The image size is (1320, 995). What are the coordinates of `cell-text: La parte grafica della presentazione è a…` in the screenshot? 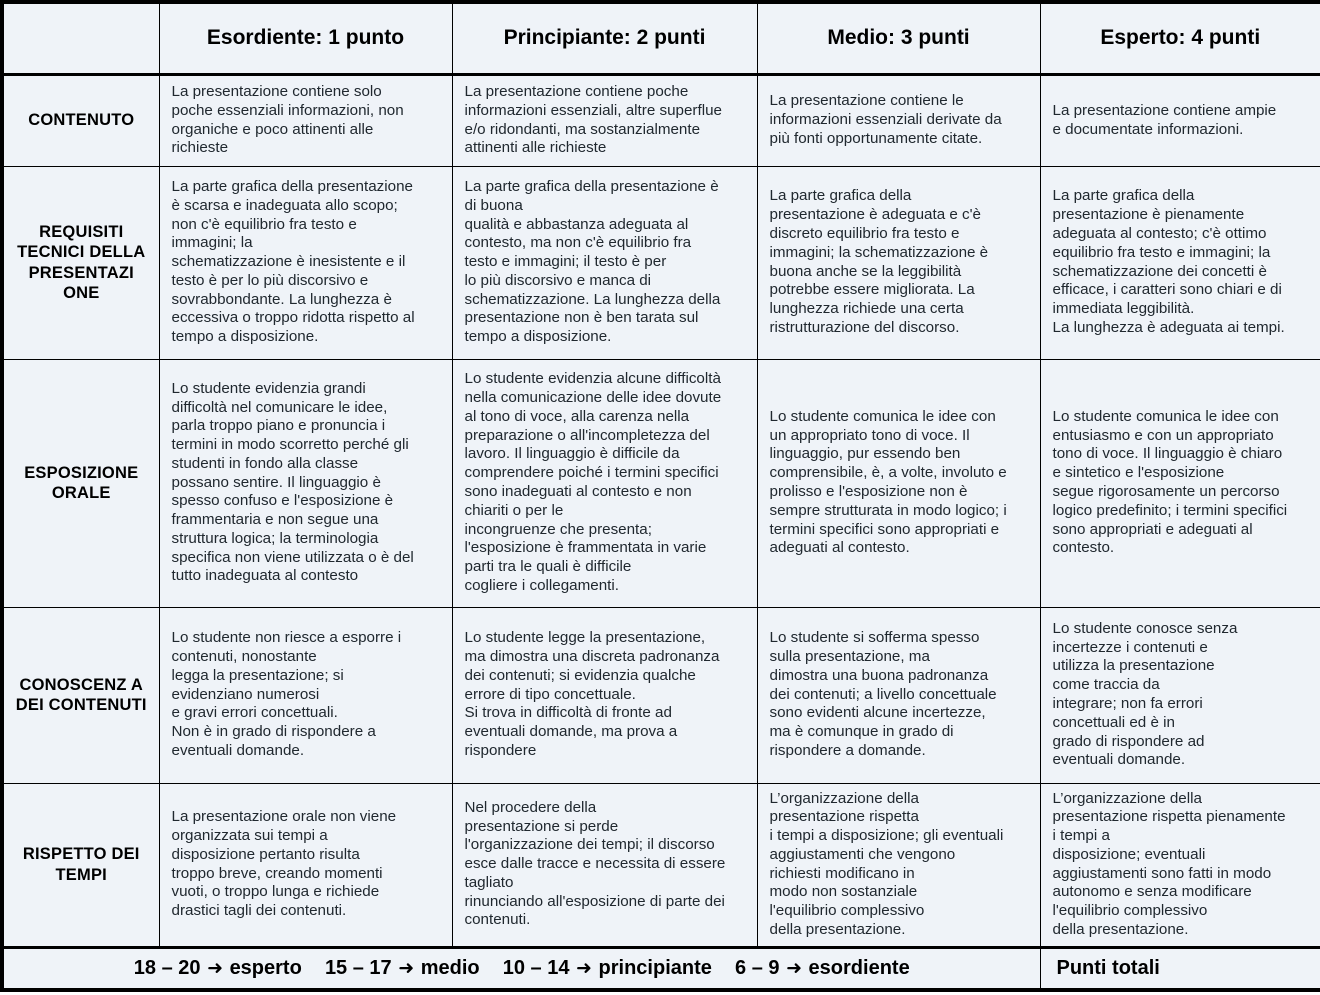 It's located at (879, 261).